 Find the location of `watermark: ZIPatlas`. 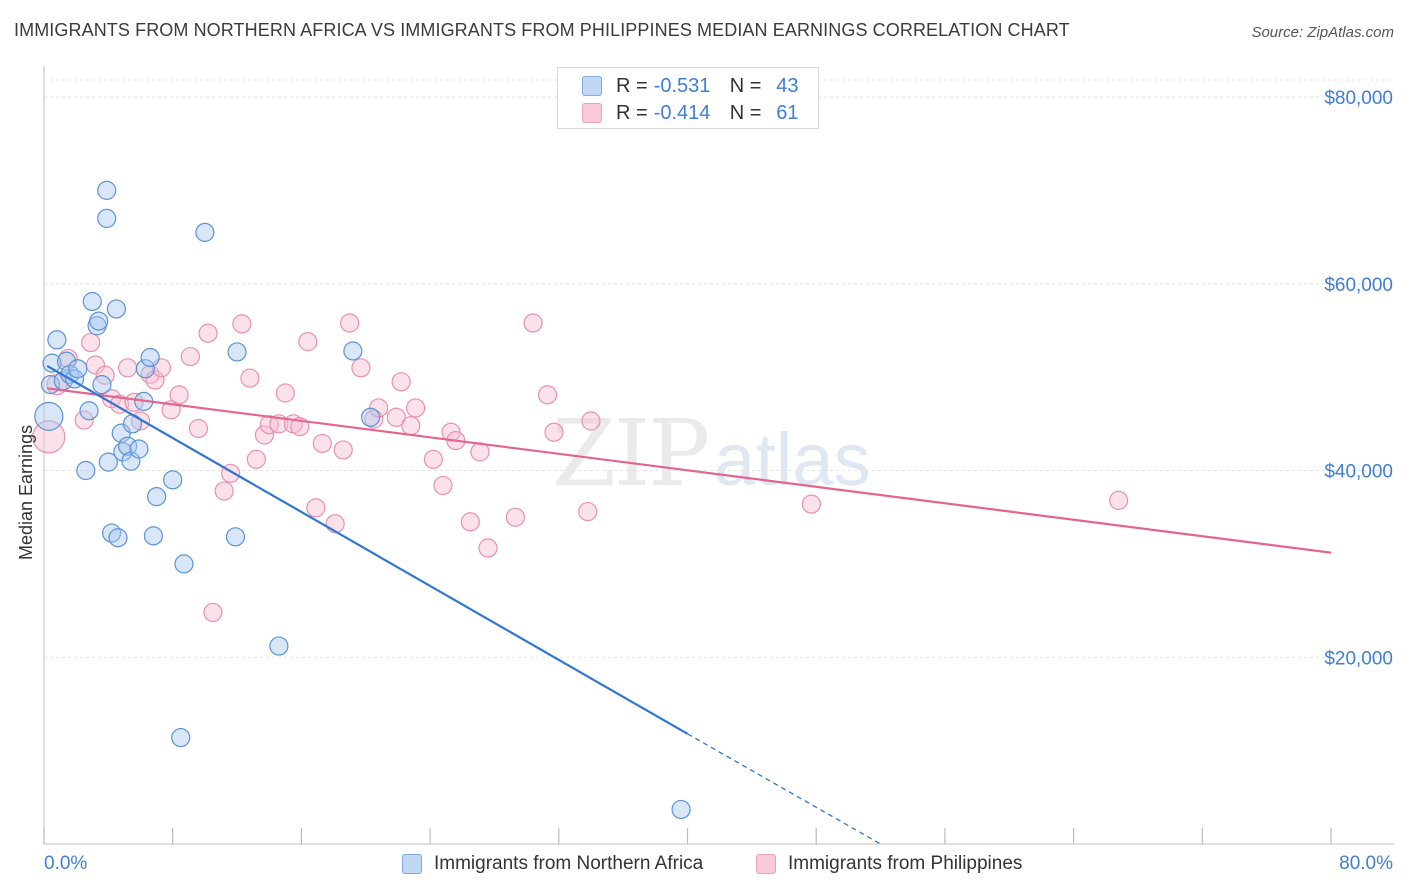

watermark: ZIPatlas is located at coordinates (711, 453).